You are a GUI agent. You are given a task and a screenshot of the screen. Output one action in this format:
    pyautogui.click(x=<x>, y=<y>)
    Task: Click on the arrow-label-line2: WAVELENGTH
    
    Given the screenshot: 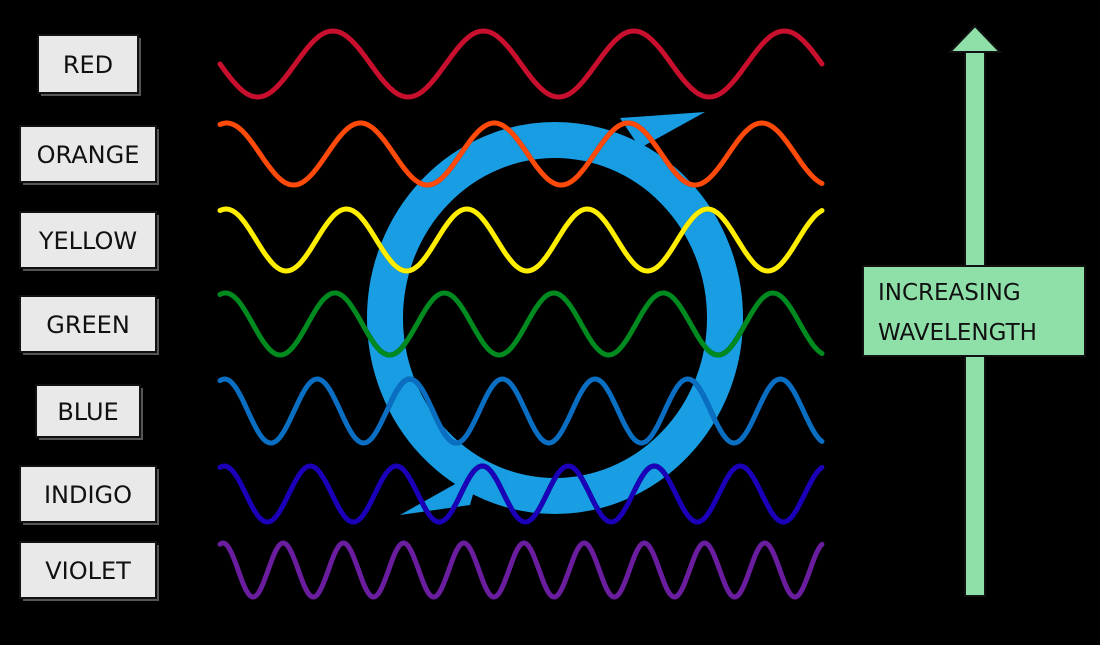 What is the action you would take?
    pyautogui.click(x=957, y=333)
    